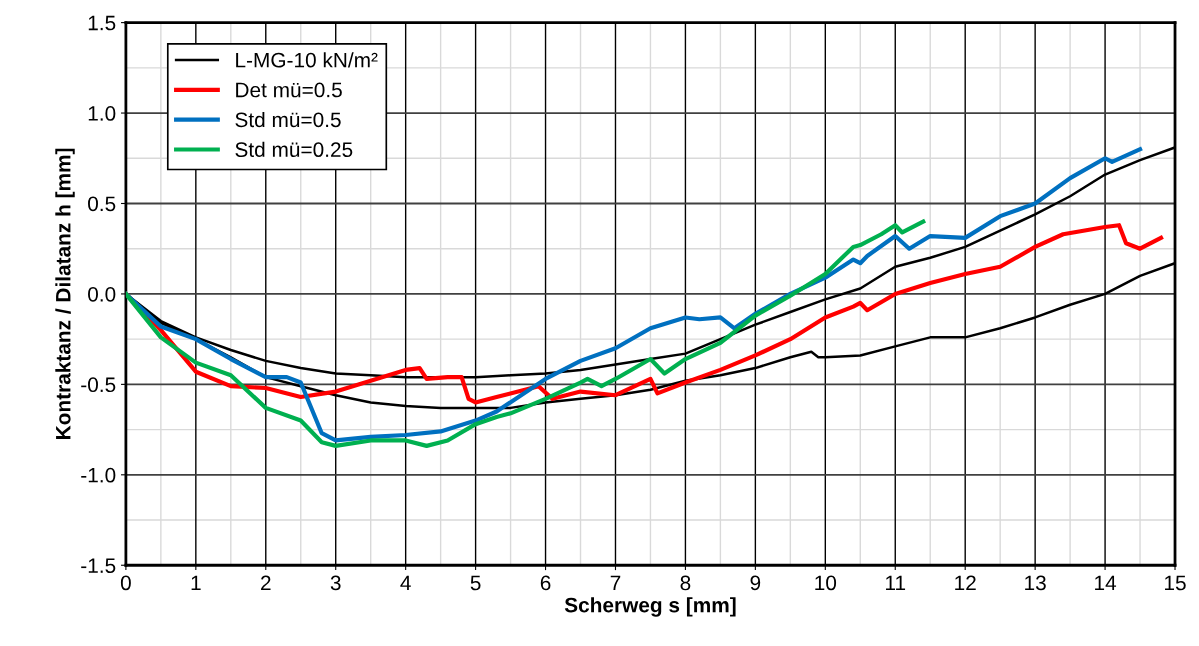 The image size is (1199, 646). Describe the element at coordinates (196, 583) in the screenshot. I see `x-tick-label: 1` at that location.